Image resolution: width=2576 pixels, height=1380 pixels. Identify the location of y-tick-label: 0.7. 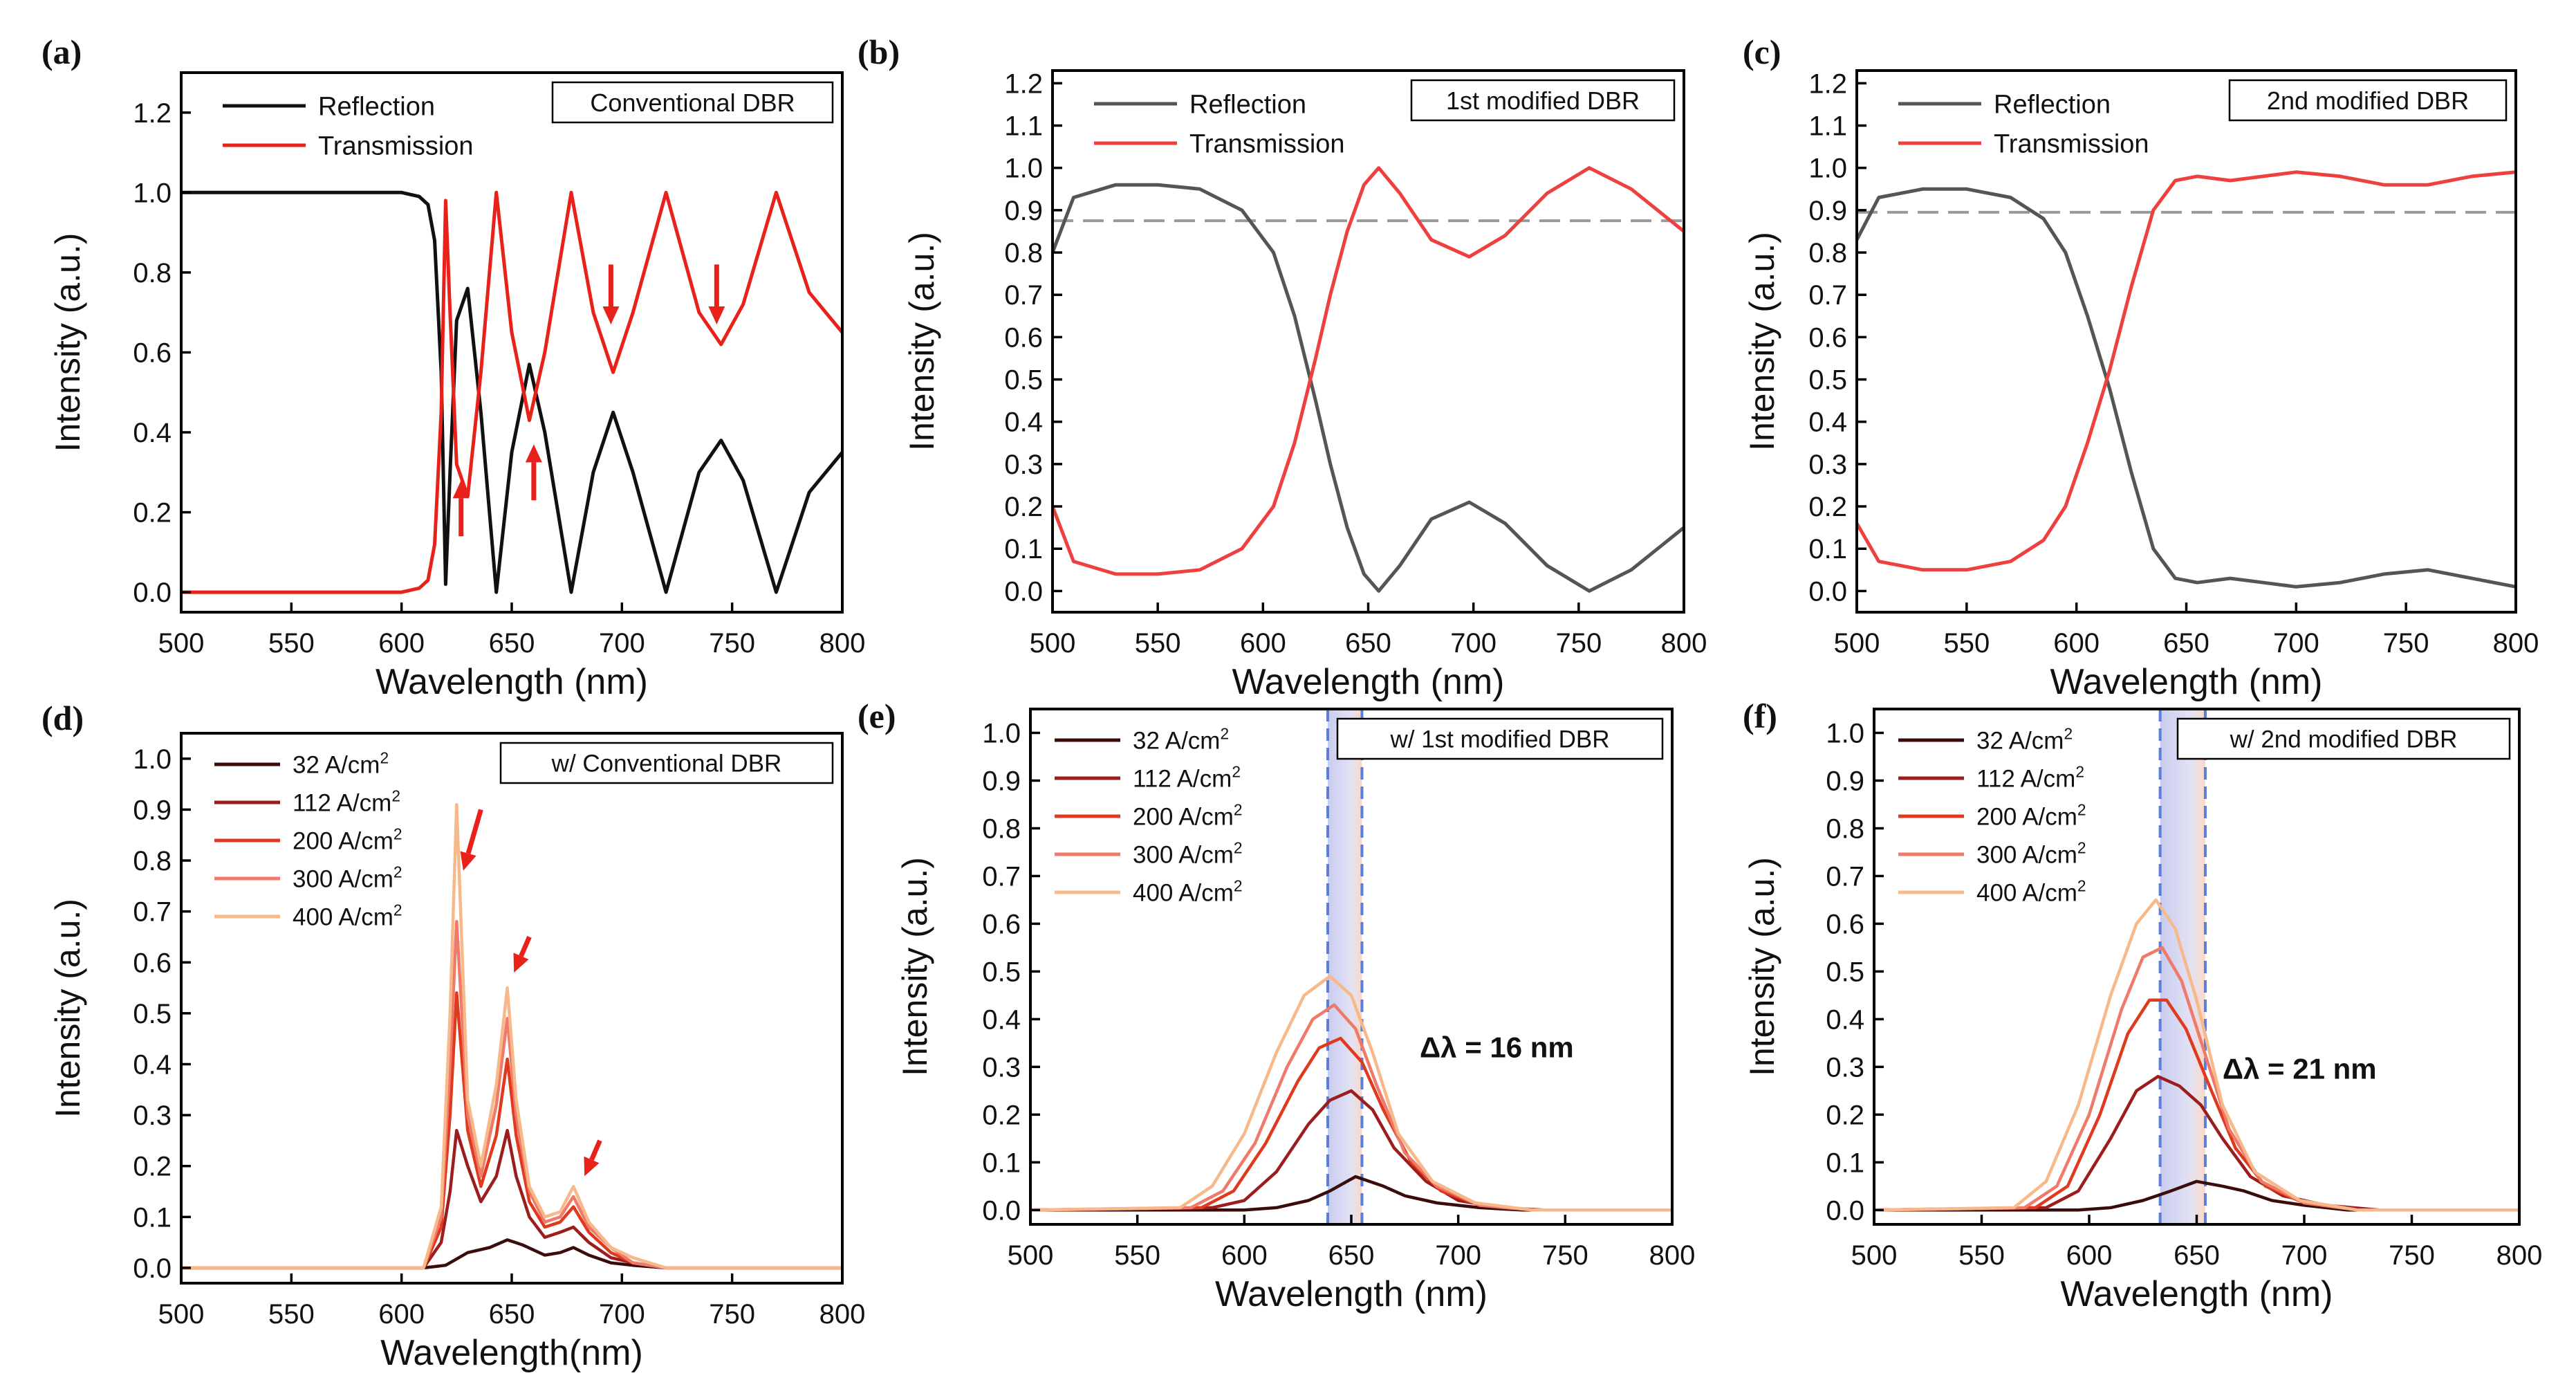
(1024, 295).